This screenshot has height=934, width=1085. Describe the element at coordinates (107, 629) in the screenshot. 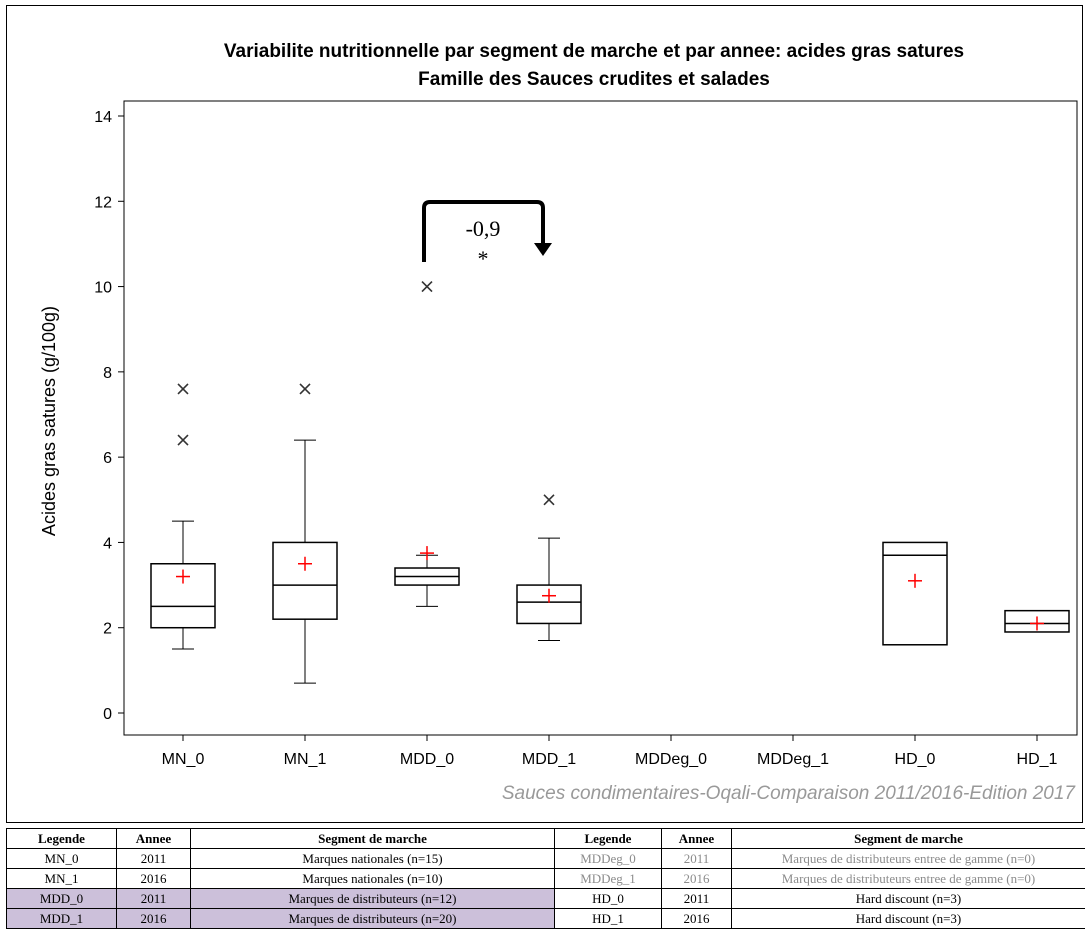

I see `y-tick-label: 2` at that location.